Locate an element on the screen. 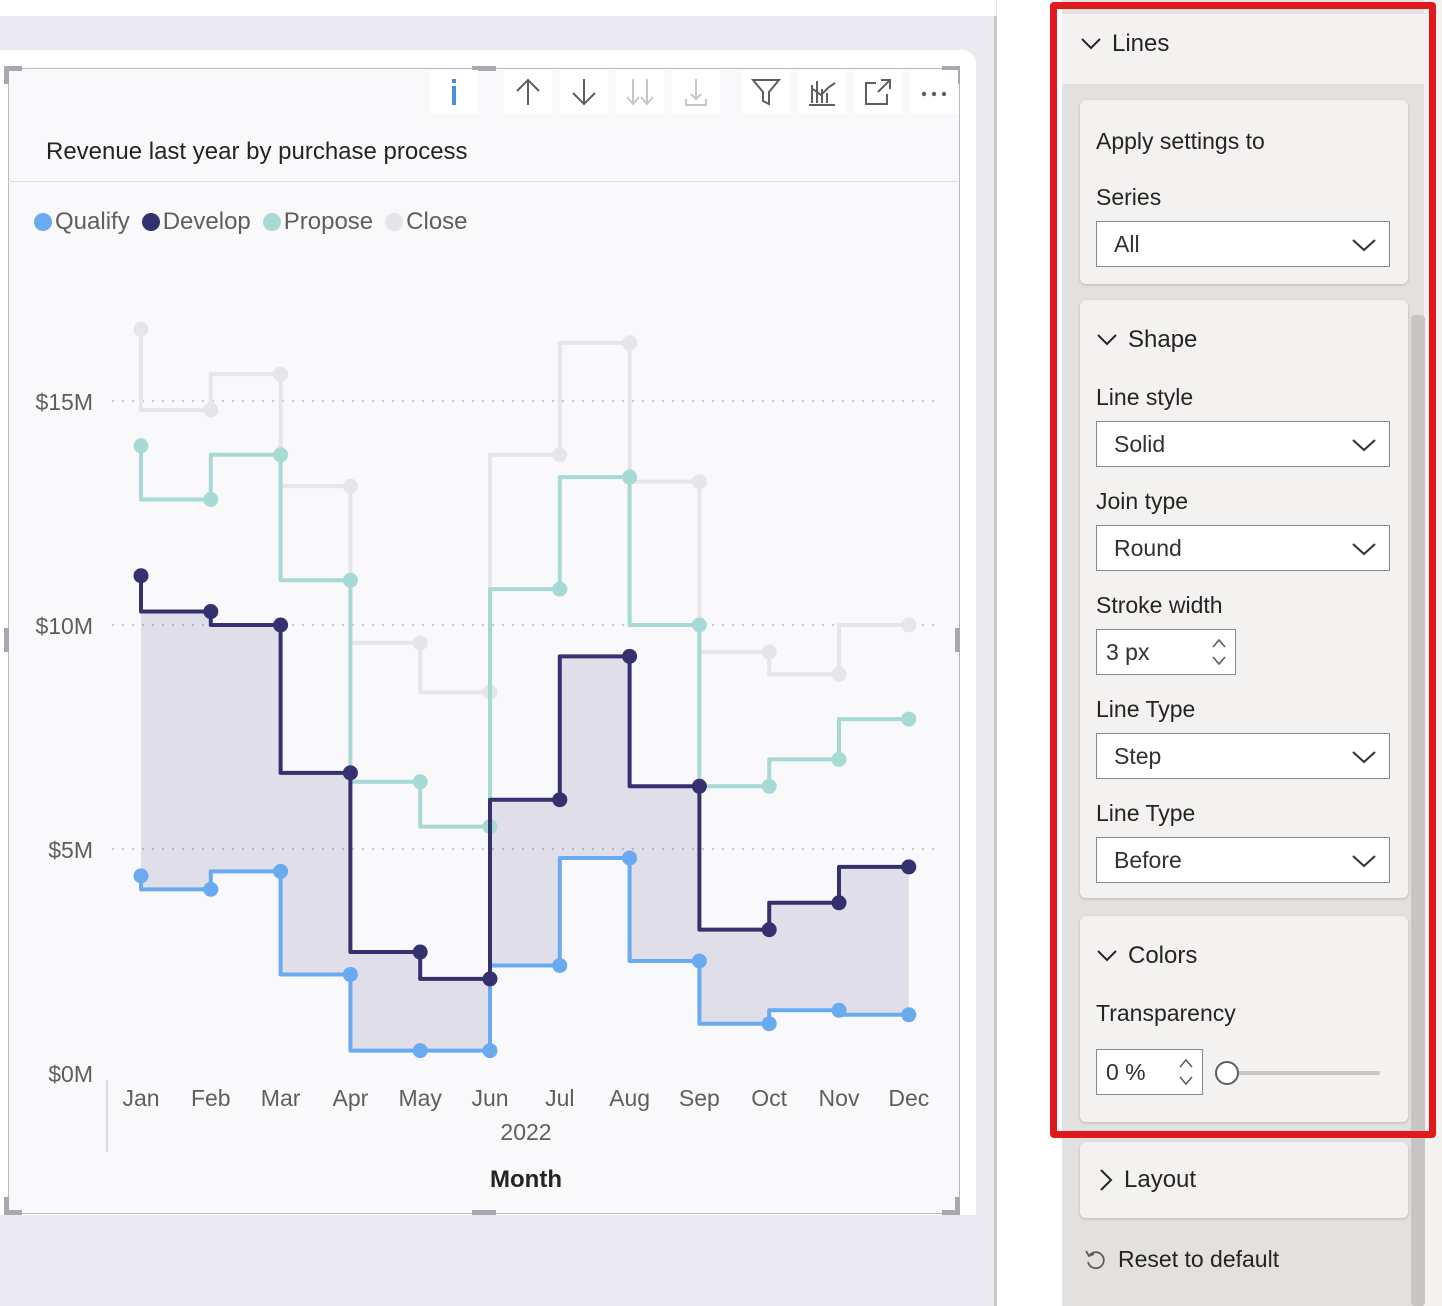 The width and height of the screenshot is (1442, 1306). focus-mode-icon is located at coordinates (878, 92).